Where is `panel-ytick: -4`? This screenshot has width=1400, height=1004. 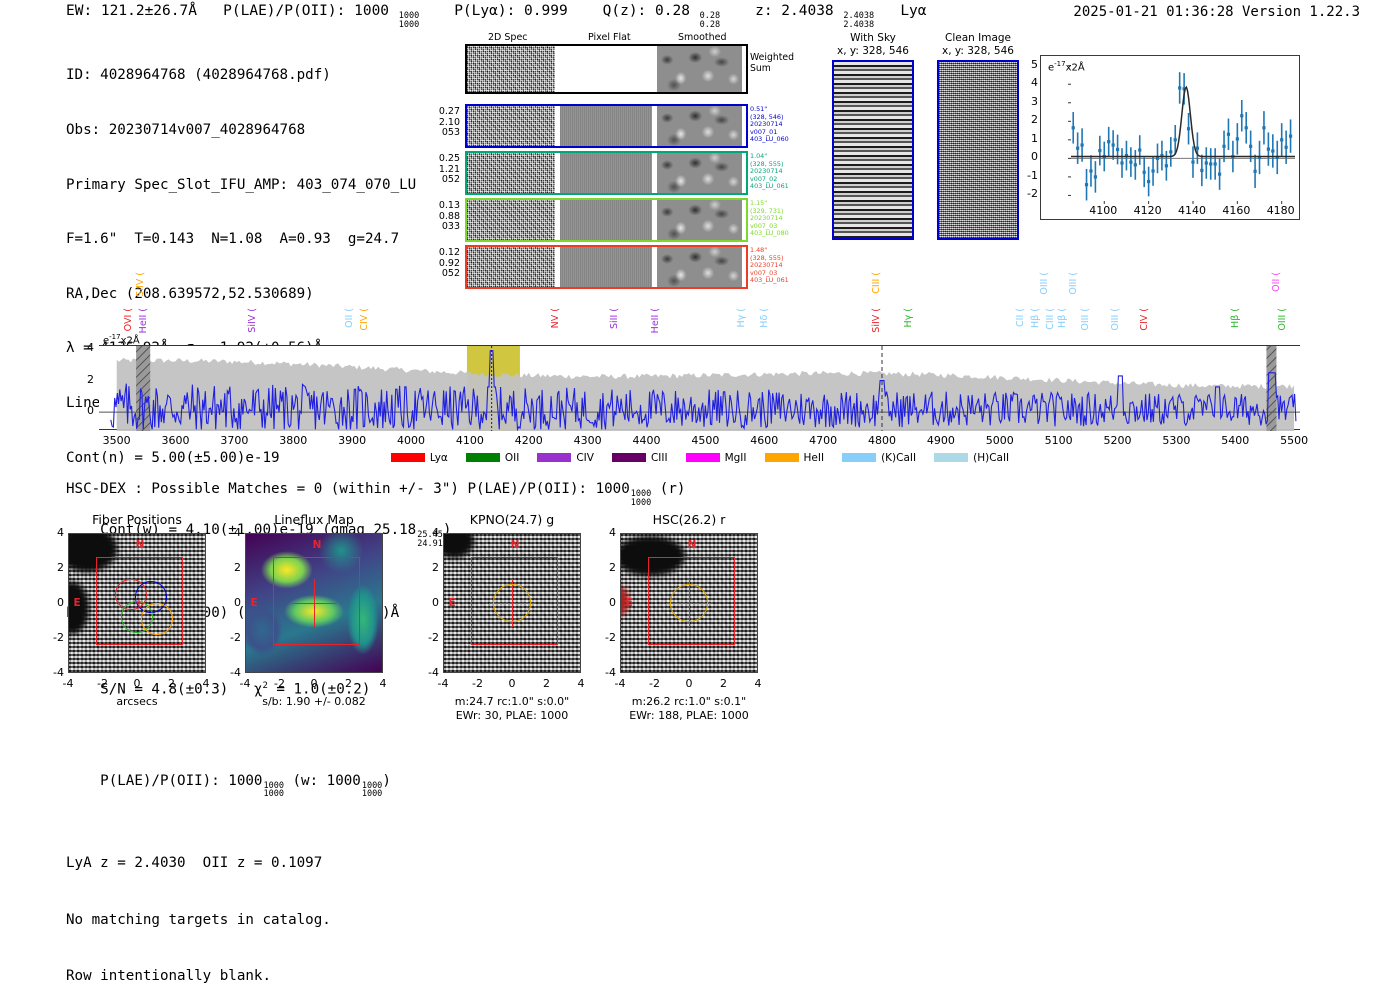
panel-ytick: -4 is located at coordinates (235, 672).